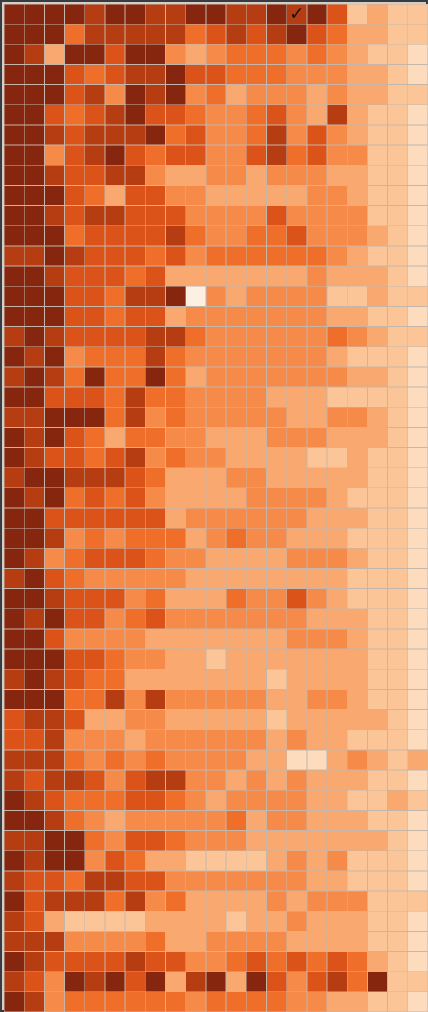  What do you see at coordinates (256, 1001) in the screenshot?
I see `heatmap-cell-r49-c12` at bounding box center [256, 1001].